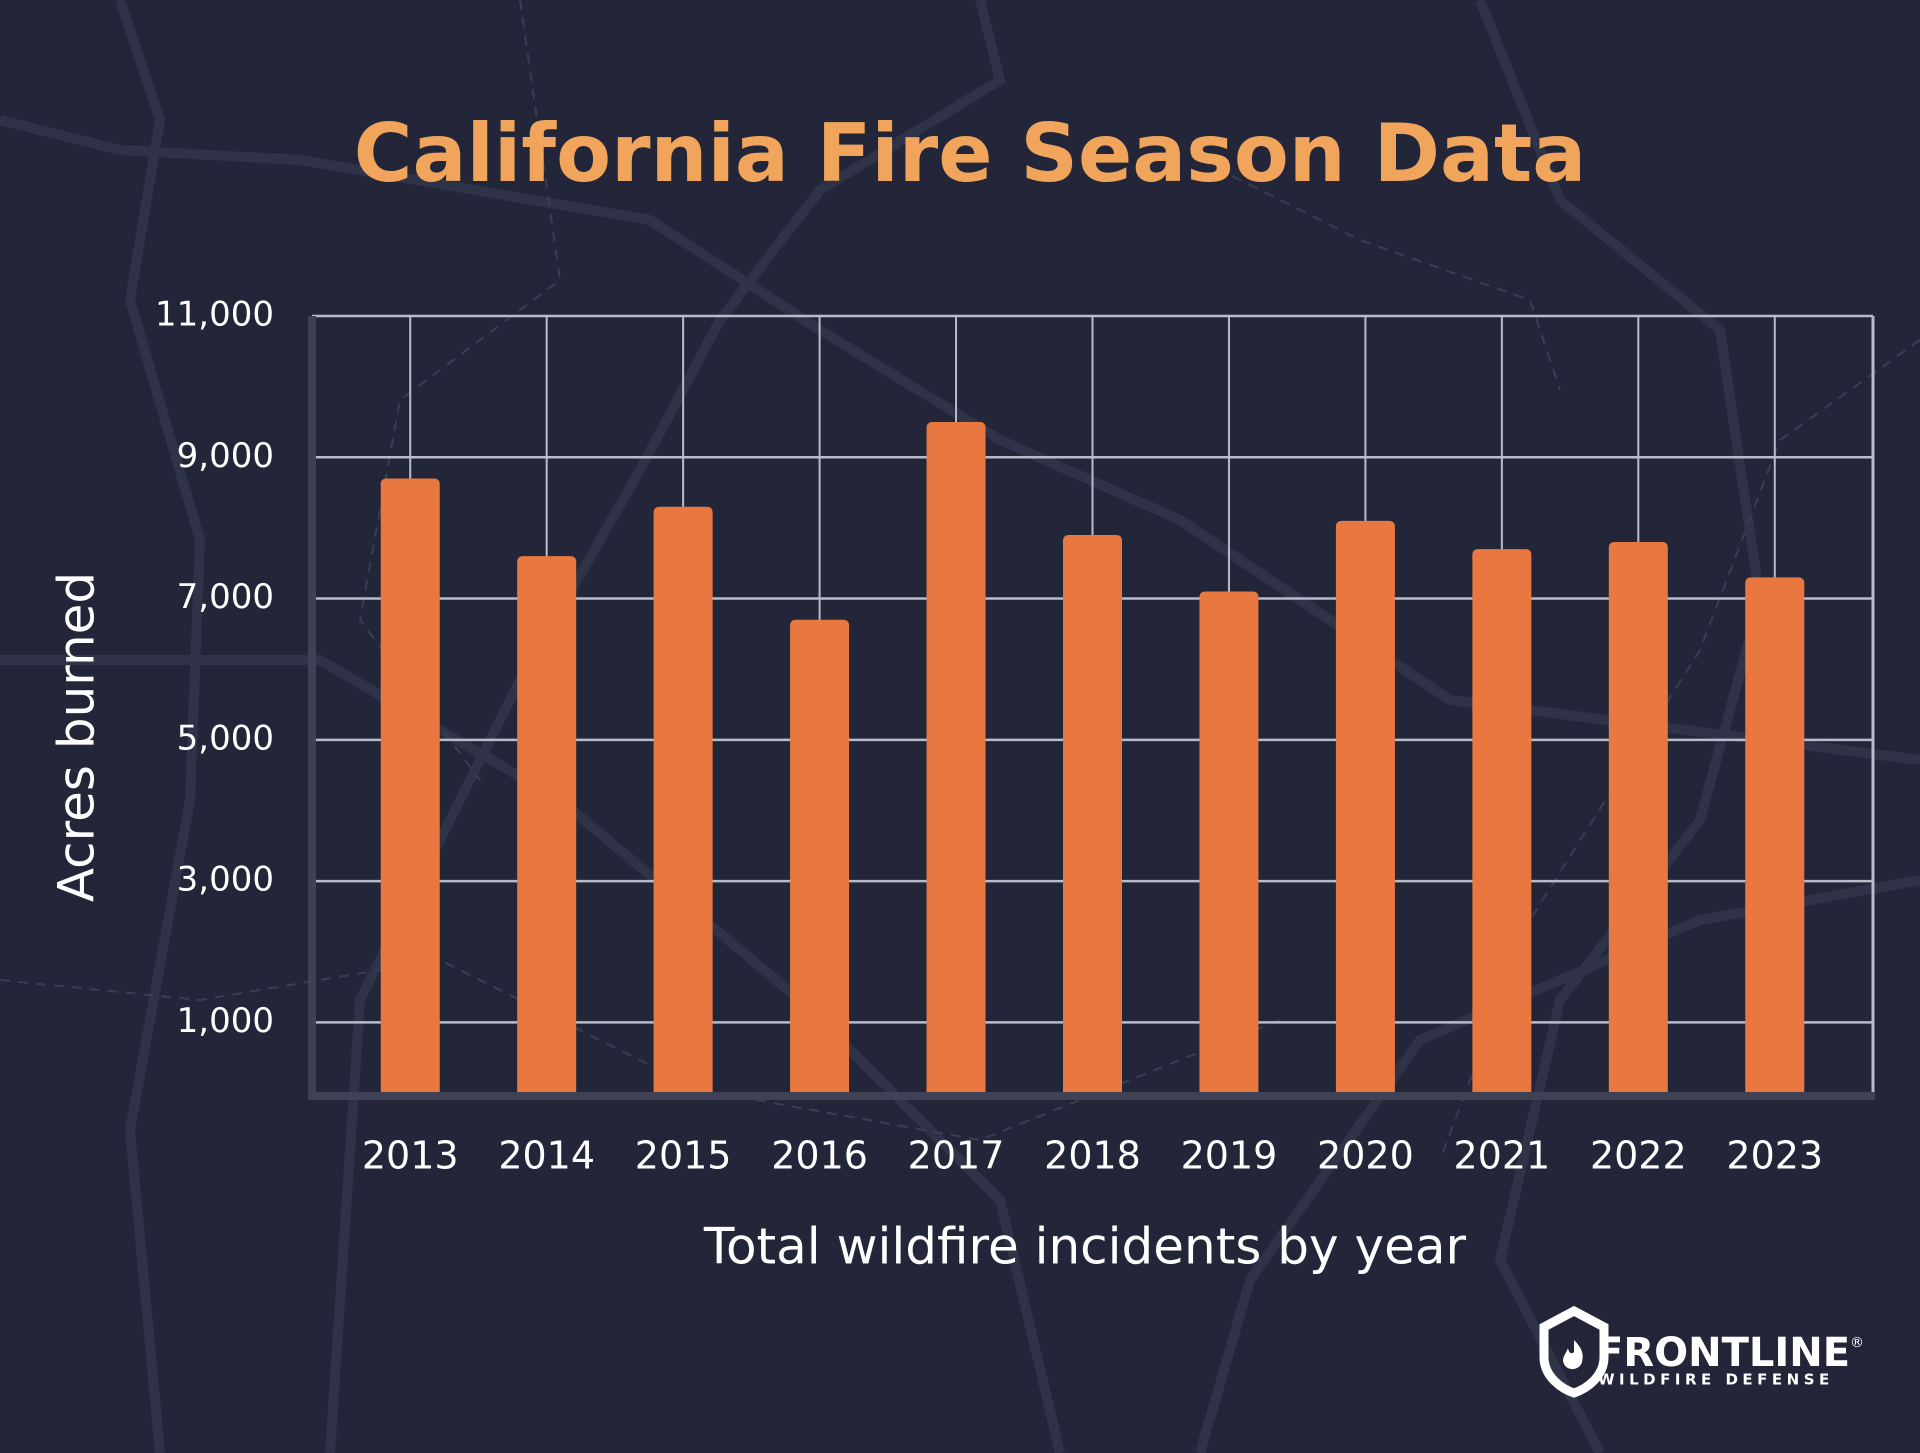 This screenshot has height=1453, width=1920. What do you see at coordinates (225, 738) in the screenshot?
I see `y-tick-label: 5,000` at bounding box center [225, 738].